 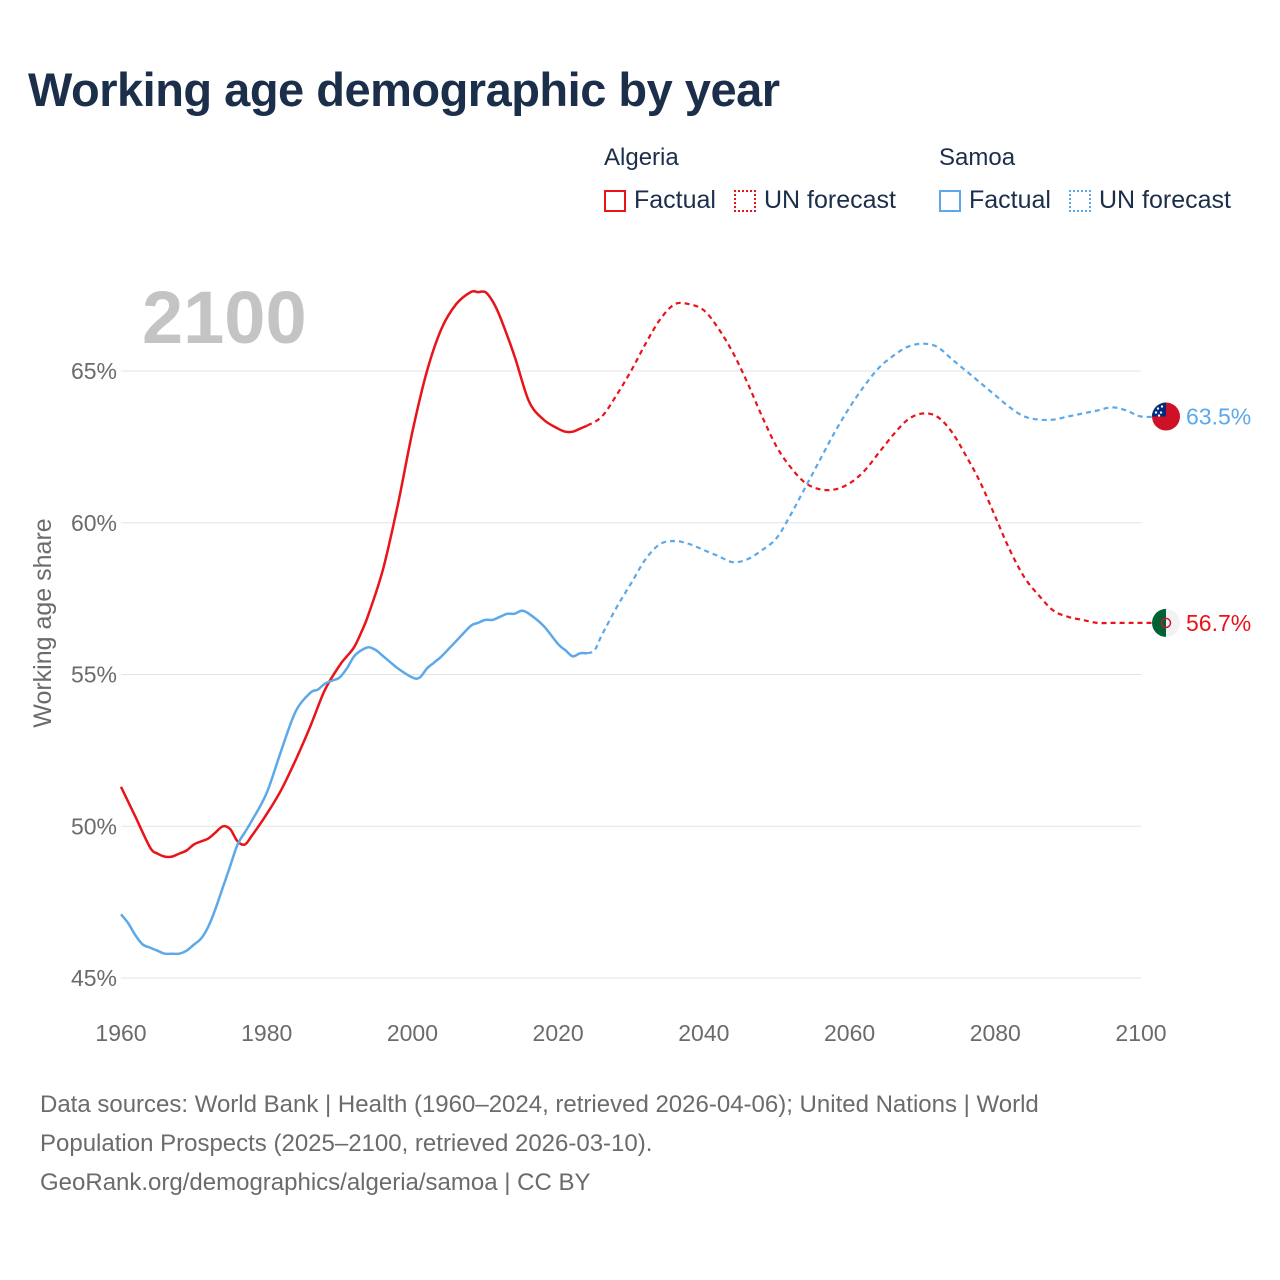 I want to click on legend-algeria: Algeria Factual UN forecast, so click(x=759, y=179).